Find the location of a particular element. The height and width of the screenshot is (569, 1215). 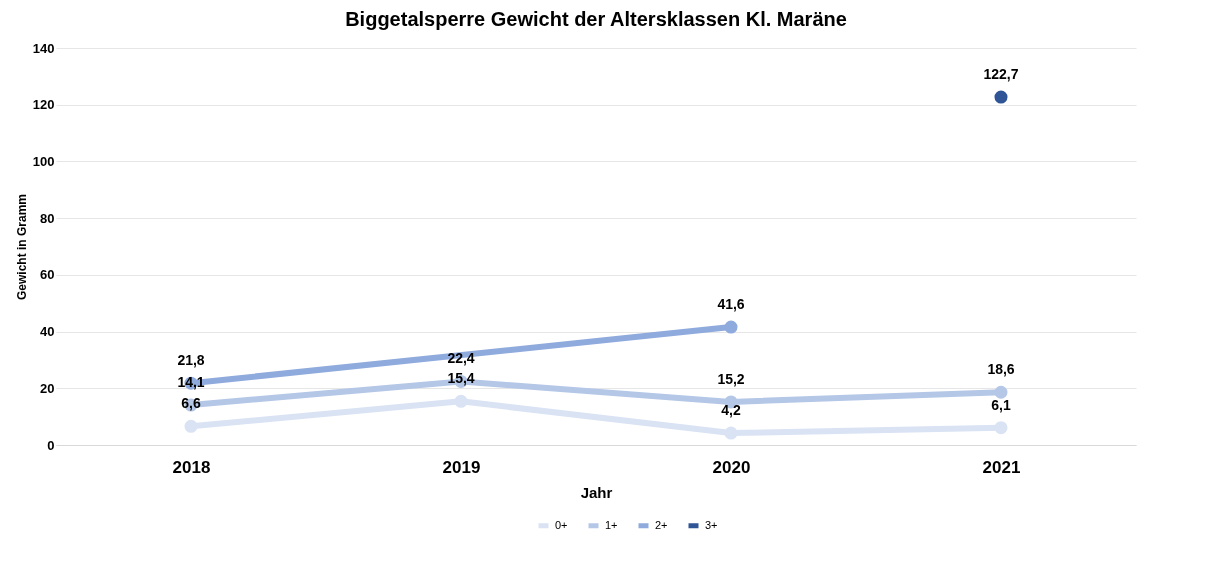

chart-title: Biggetalsperre Gewicht der Altersklassen Kl. Maräne is located at coordinates (596, 19).